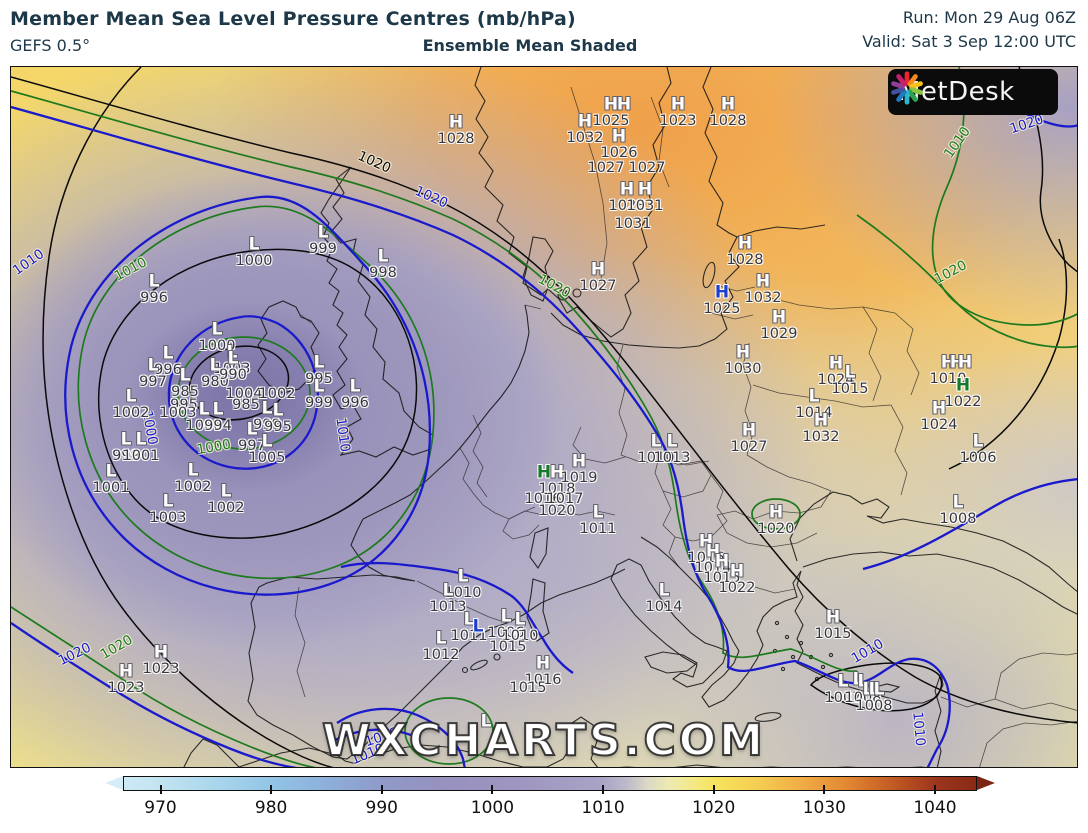 Image resolution: width=1088 pixels, height=833 pixels. I want to click on pressure-centre-value: 1022, so click(963, 401).